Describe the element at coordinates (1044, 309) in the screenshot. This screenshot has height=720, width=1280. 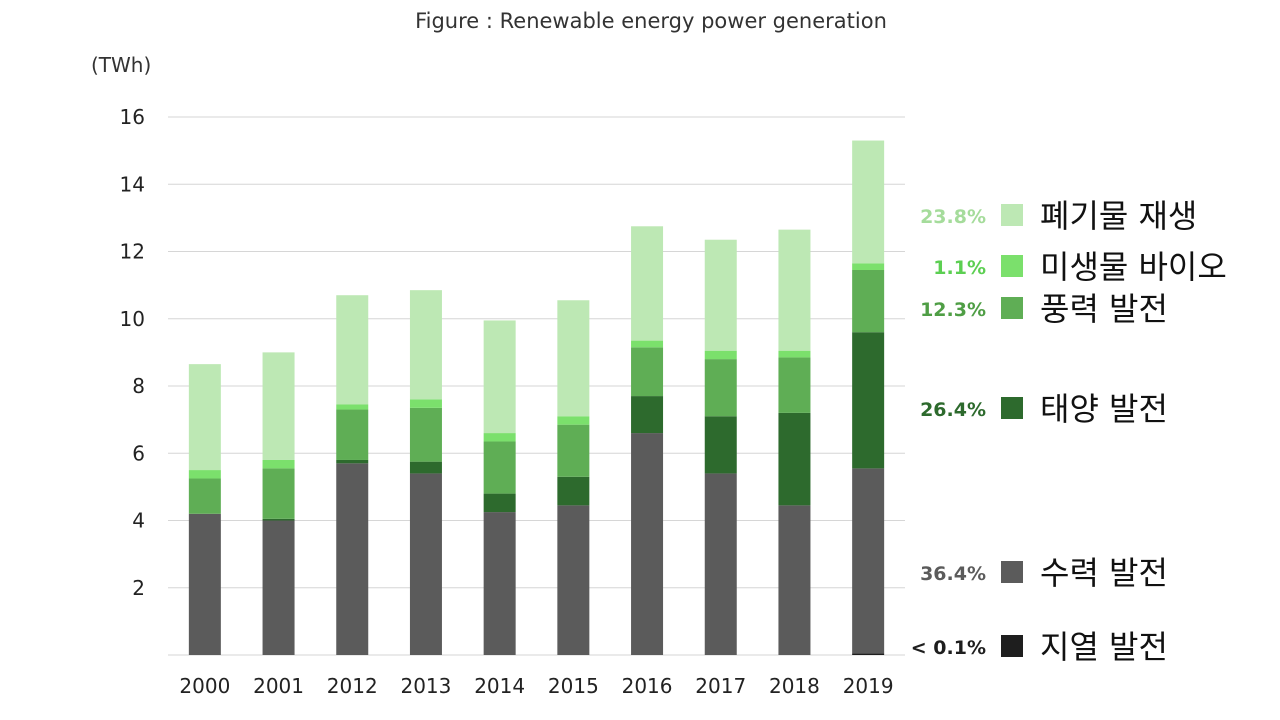
I see `legend-item: 12.3% 풍력 발전` at that location.